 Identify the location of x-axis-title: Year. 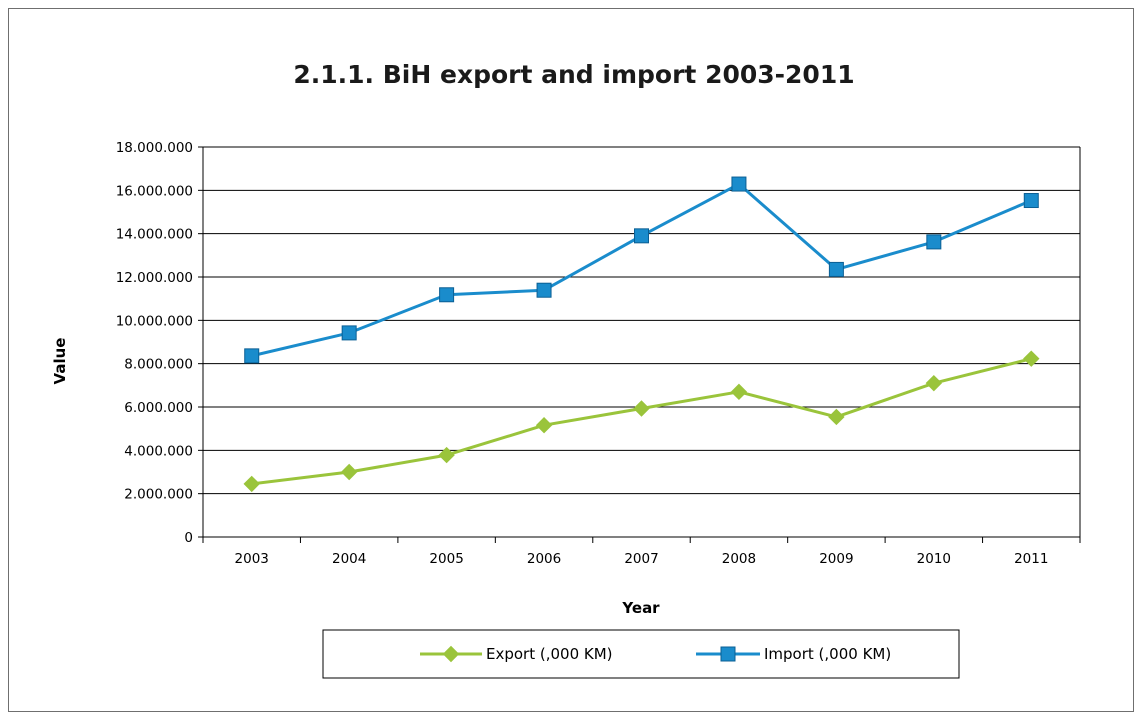
(640, 608).